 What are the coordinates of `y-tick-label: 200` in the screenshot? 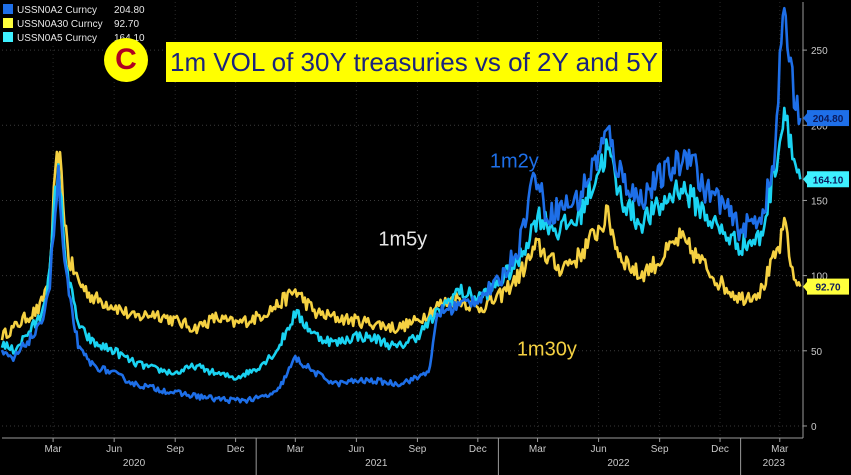 It's located at (819, 126).